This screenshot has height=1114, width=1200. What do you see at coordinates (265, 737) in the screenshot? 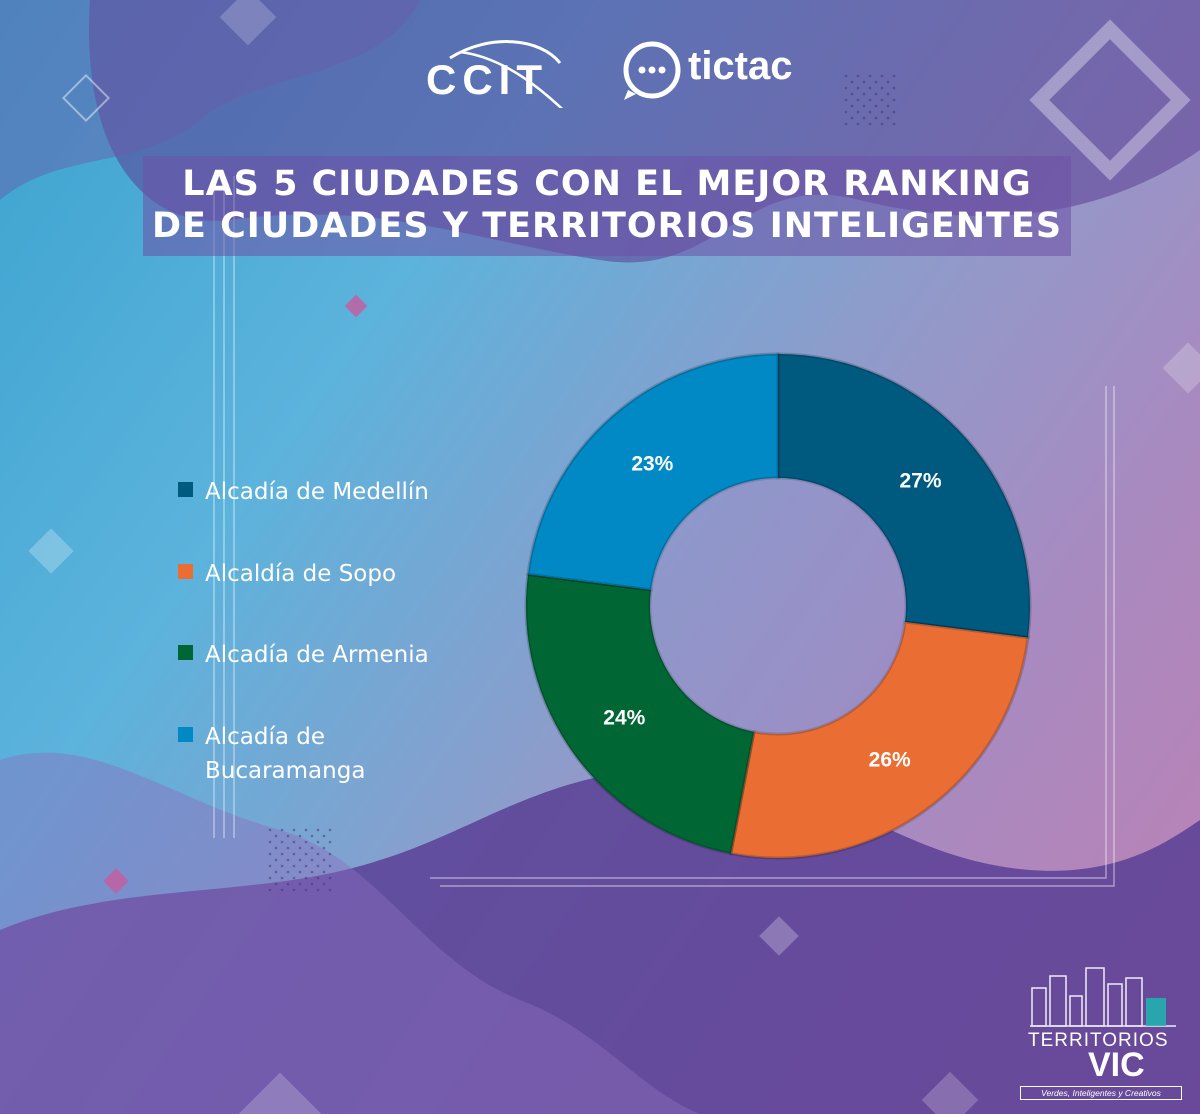
I see `legend-label-line-1: Alcadía de` at bounding box center [265, 737].